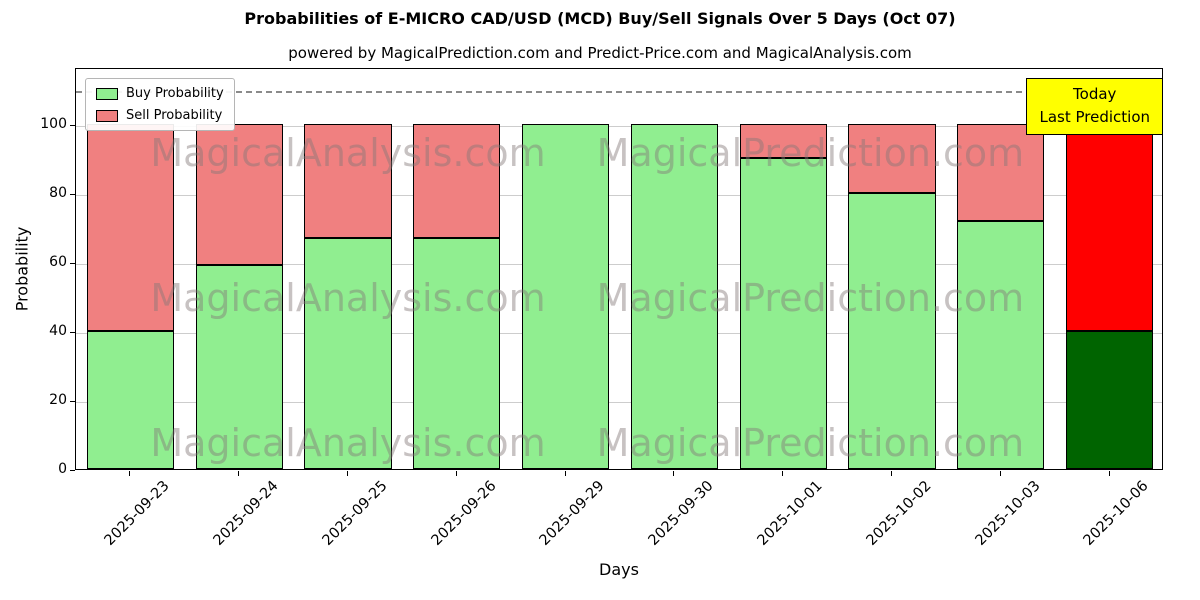 The height and width of the screenshot is (600, 1200). I want to click on x-axis-label: Days, so click(619, 569).